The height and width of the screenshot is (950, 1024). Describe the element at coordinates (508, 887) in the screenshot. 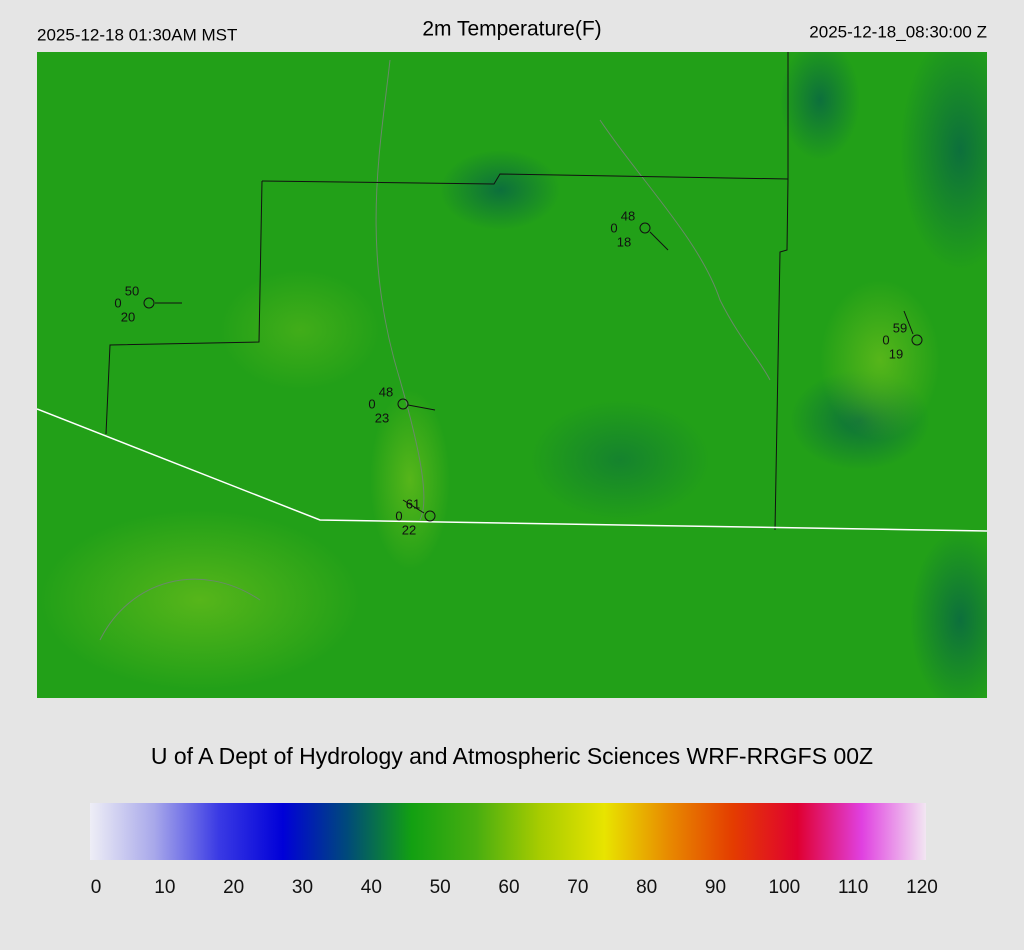

I see `colorbar-tick-label: 60` at that location.